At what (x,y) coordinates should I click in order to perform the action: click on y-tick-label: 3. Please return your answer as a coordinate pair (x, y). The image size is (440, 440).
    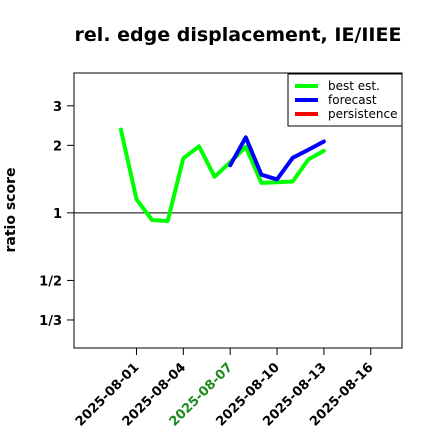
    Looking at the image, I should click on (57, 107).